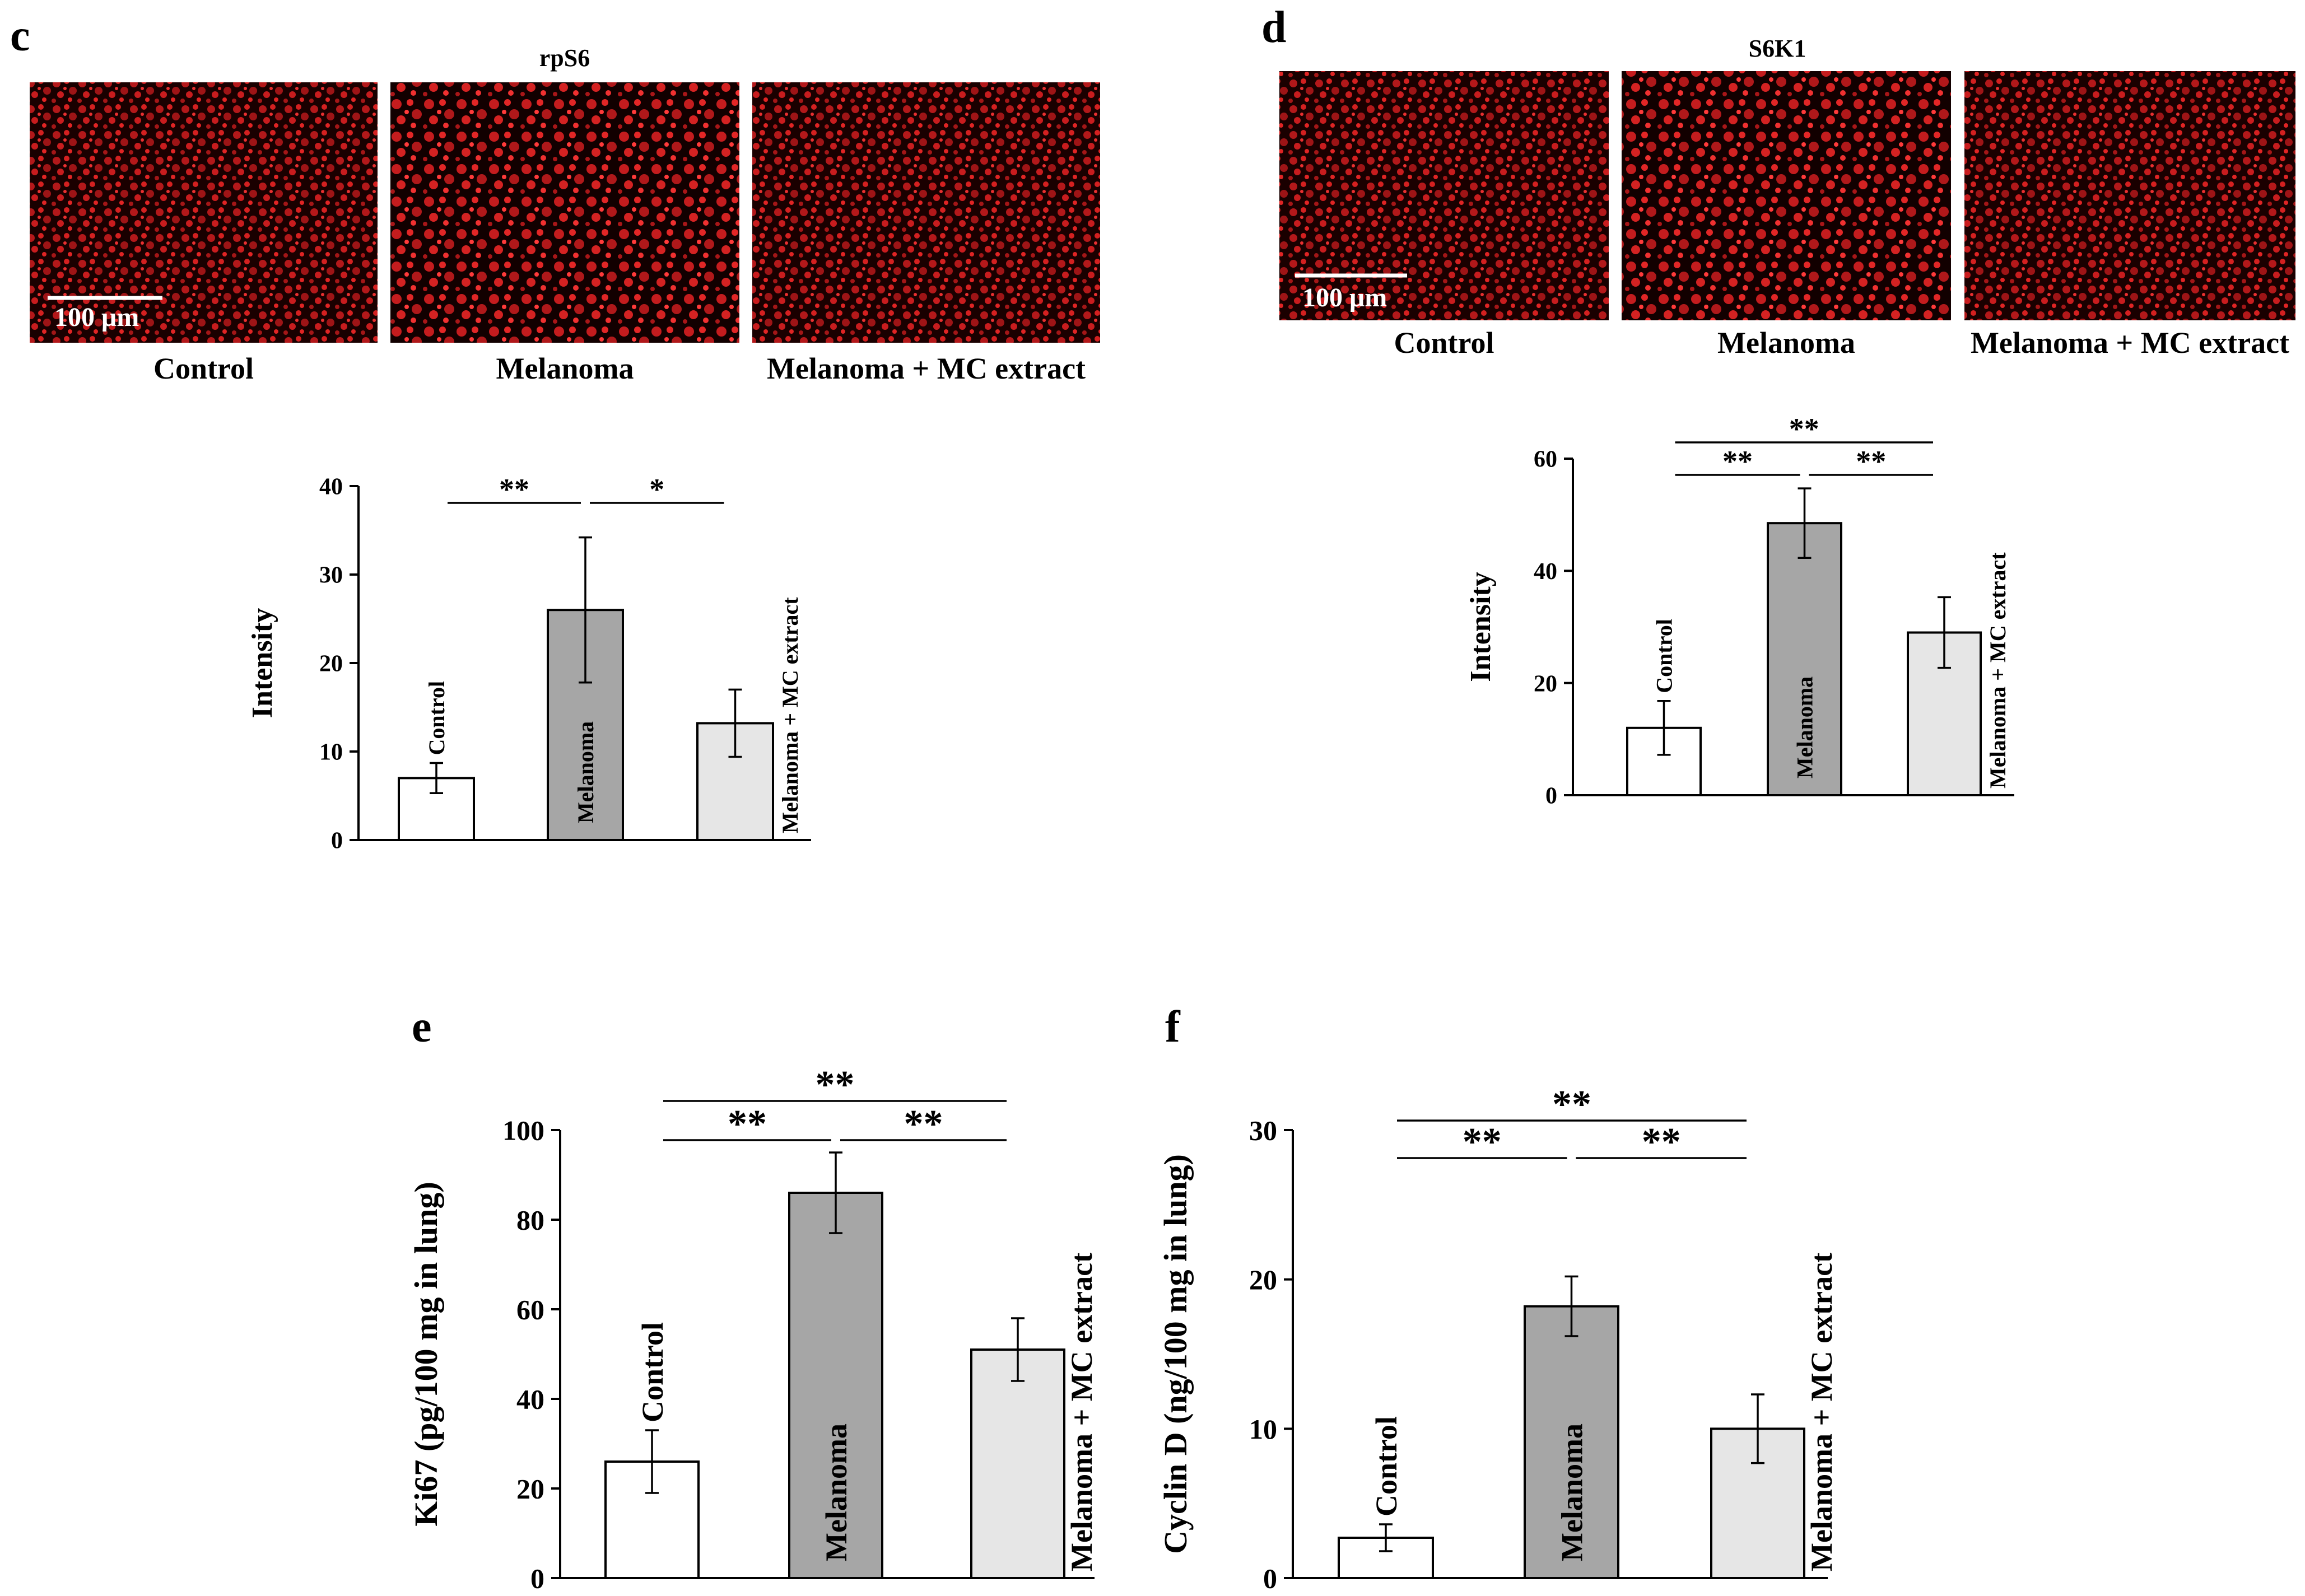 The height and width of the screenshot is (1596, 2305). I want to click on category-label-f-2: Melanoma, so click(1572, 1493).